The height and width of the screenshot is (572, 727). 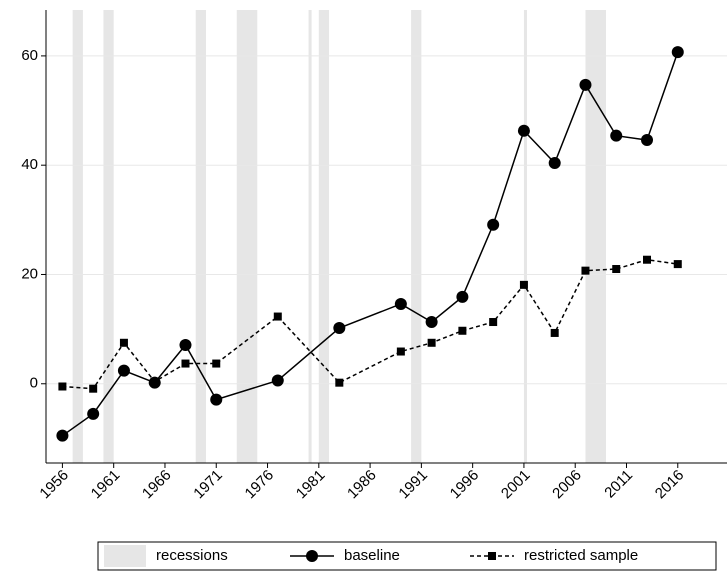 I want to click on legend-box, so click(x=407, y=556).